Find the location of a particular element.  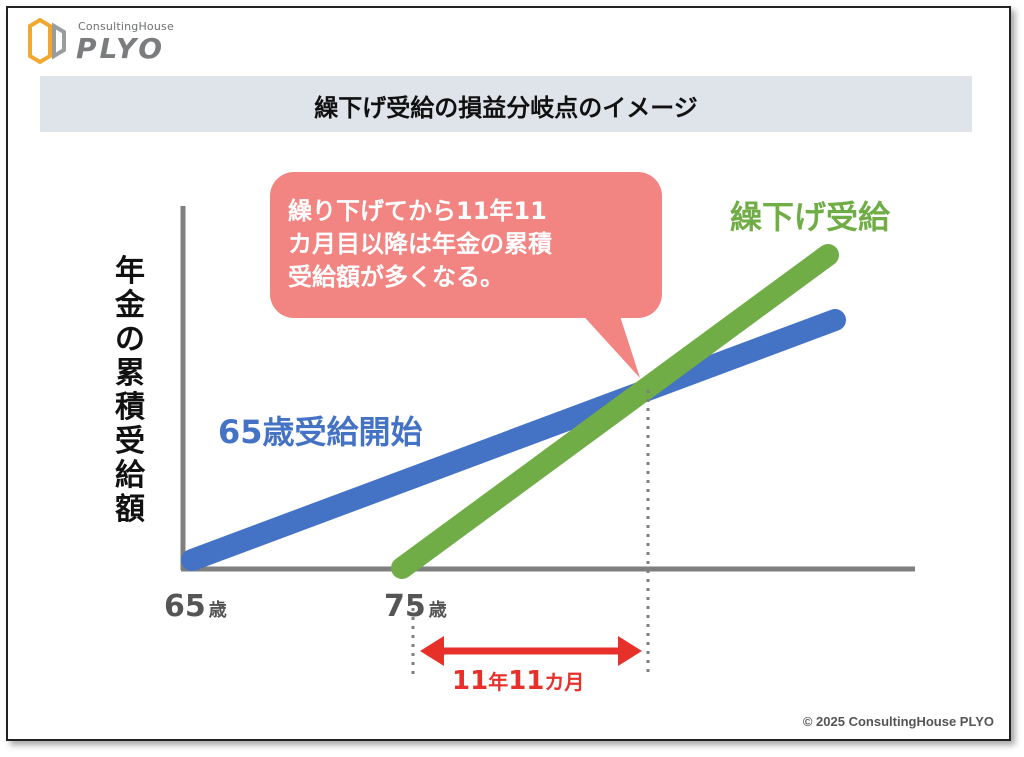

callout-line-3: 受給額が多くなる。 is located at coordinates (396, 277).